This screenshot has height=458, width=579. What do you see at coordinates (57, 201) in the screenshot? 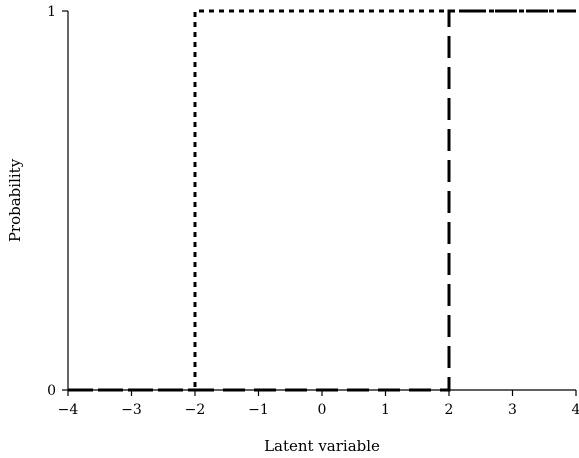
I see `y-ticks: 01` at bounding box center [57, 201].